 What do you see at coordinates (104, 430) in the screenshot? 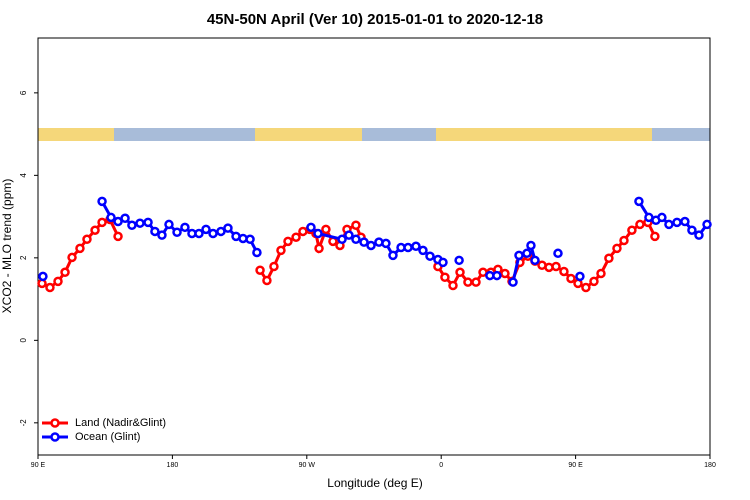
I see `legend: Land (Nadir&Glint) Ocean (Glint)` at bounding box center [104, 430].